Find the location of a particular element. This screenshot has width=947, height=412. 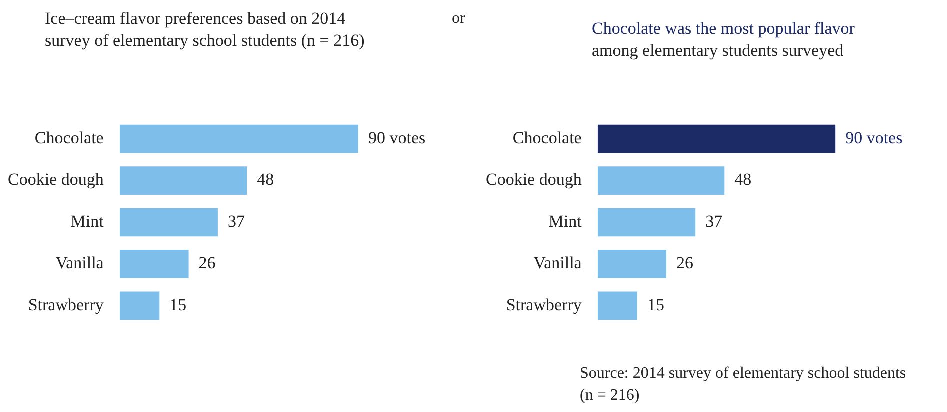

chart-subtitle: among elementary students surveyed is located at coordinates (718, 51).